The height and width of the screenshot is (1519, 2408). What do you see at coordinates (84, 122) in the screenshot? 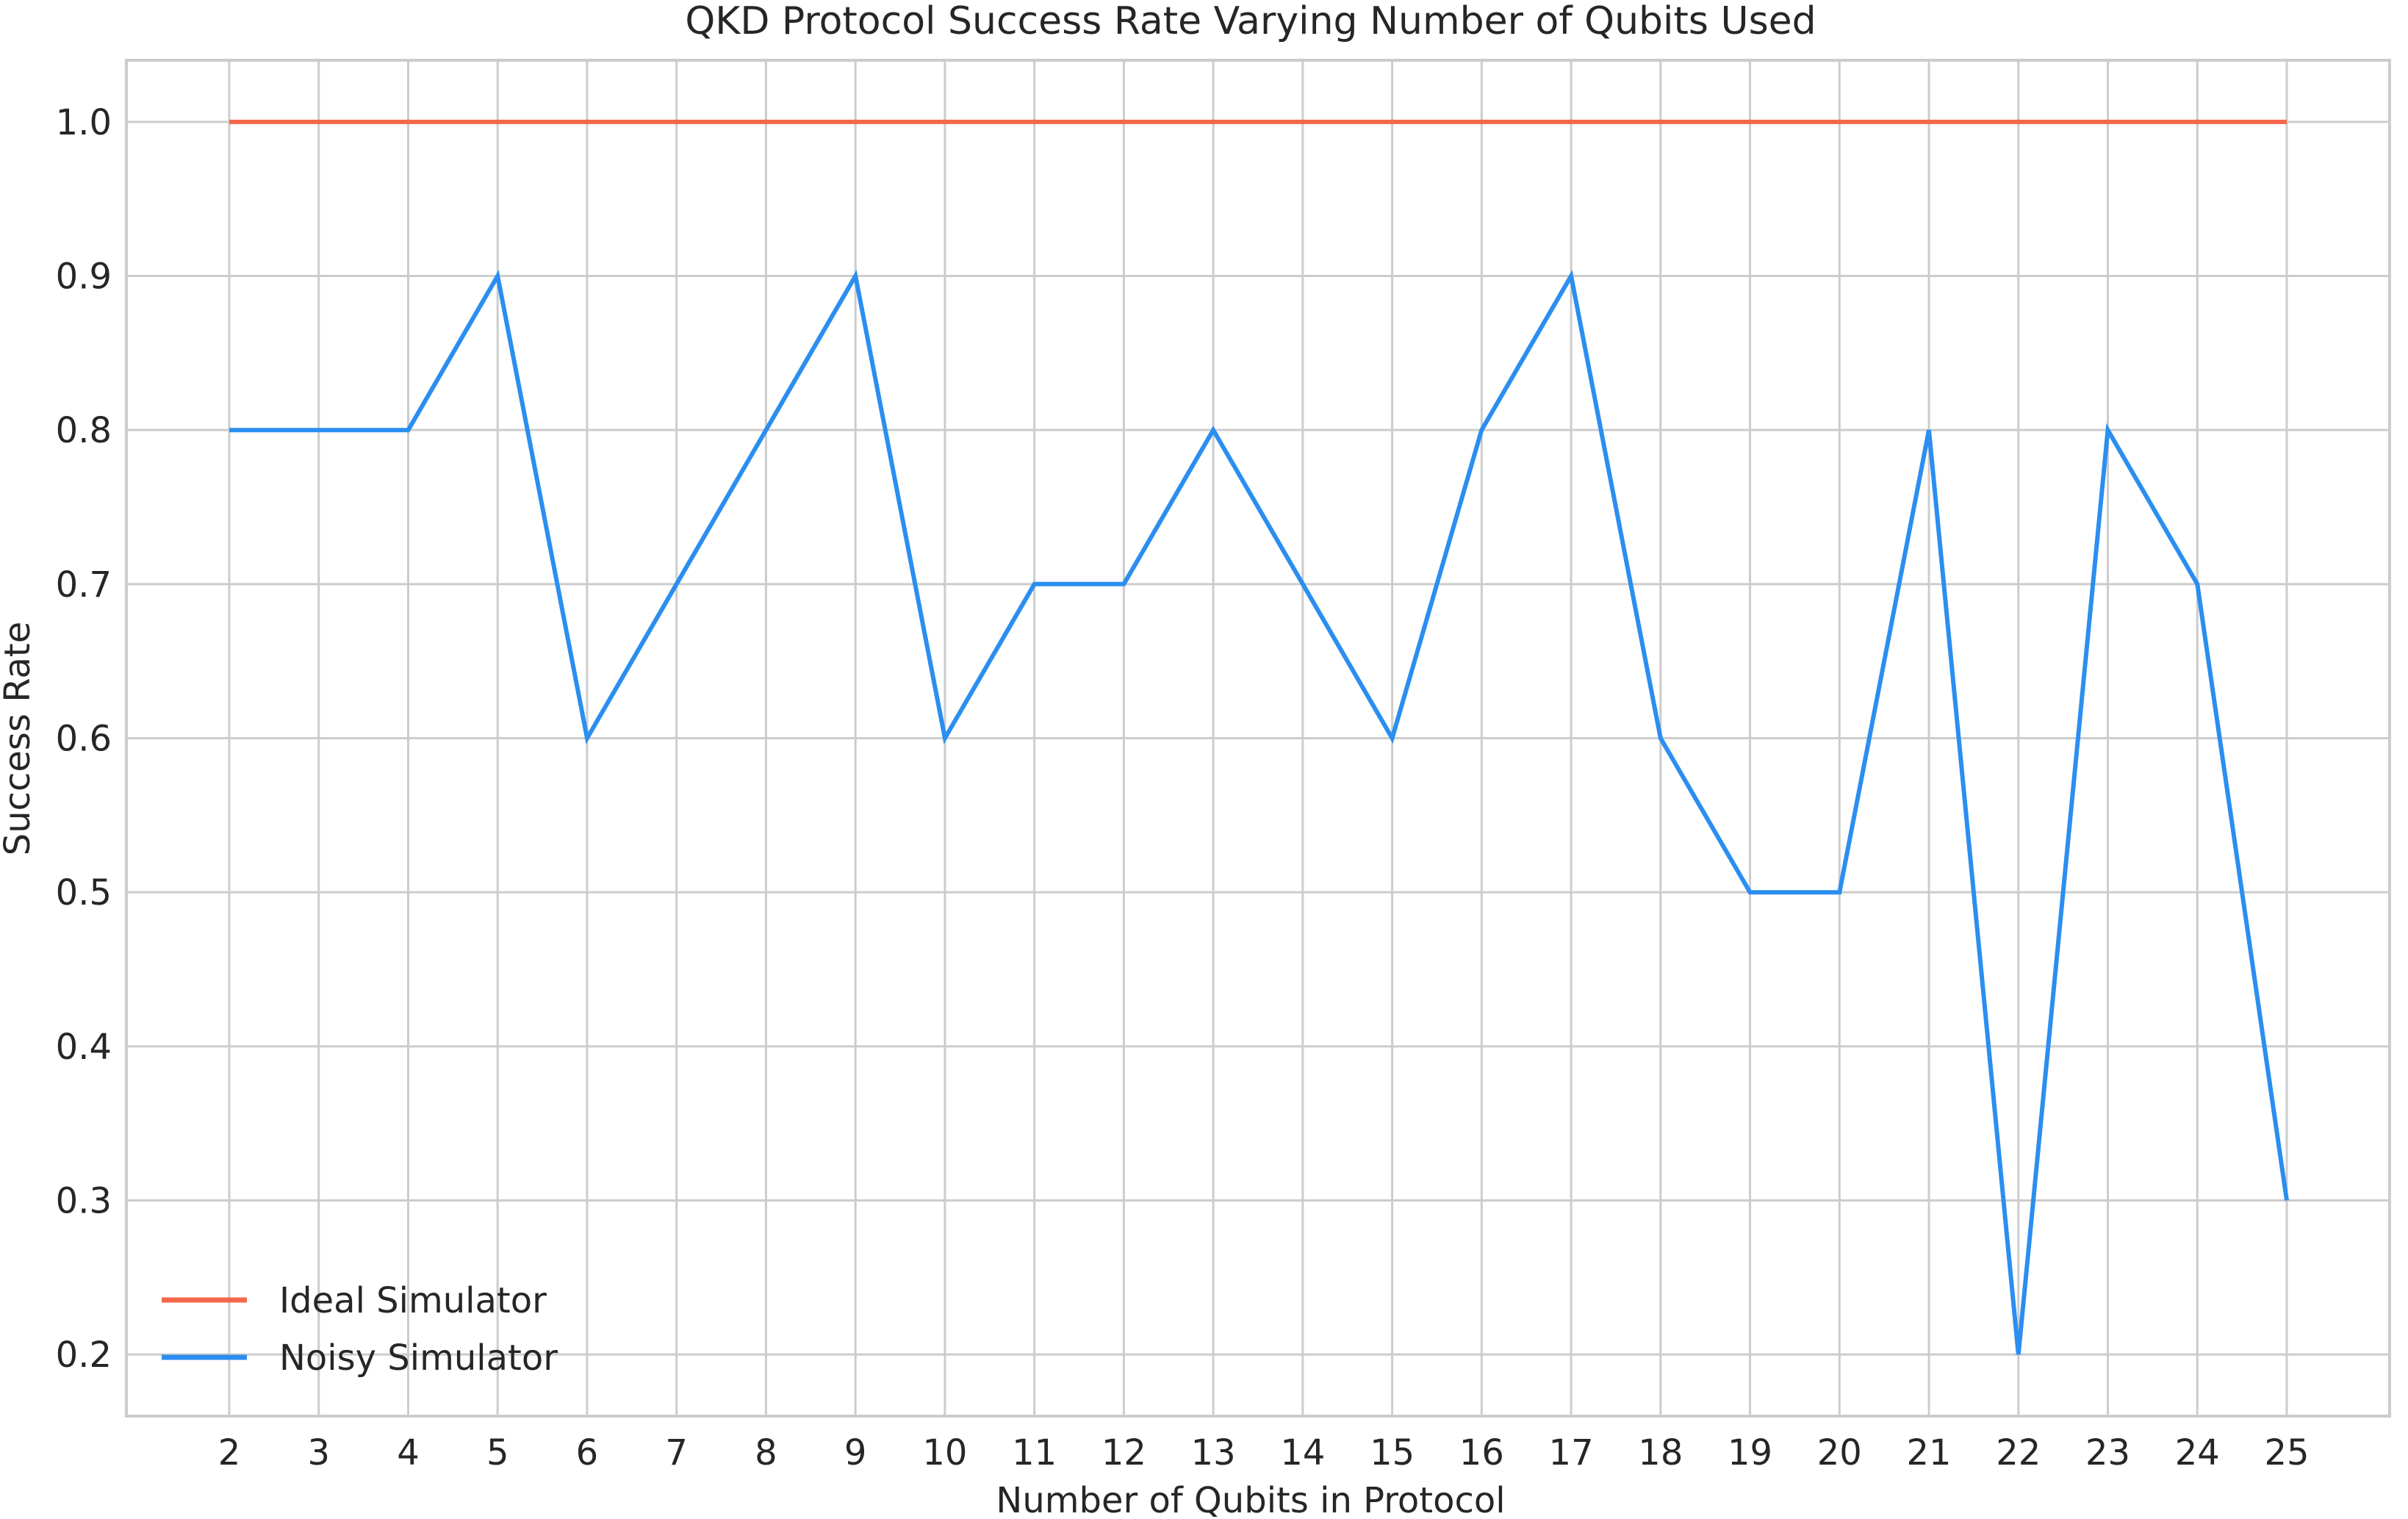
I see `y-tick-label: 1.0` at bounding box center [84, 122].